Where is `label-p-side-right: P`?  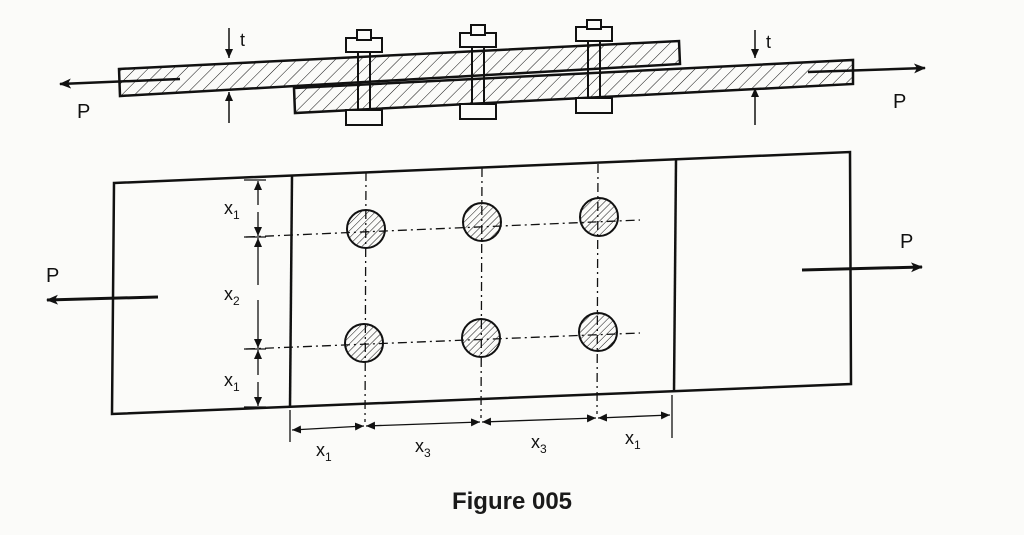 label-p-side-right: P is located at coordinates (899, 102).